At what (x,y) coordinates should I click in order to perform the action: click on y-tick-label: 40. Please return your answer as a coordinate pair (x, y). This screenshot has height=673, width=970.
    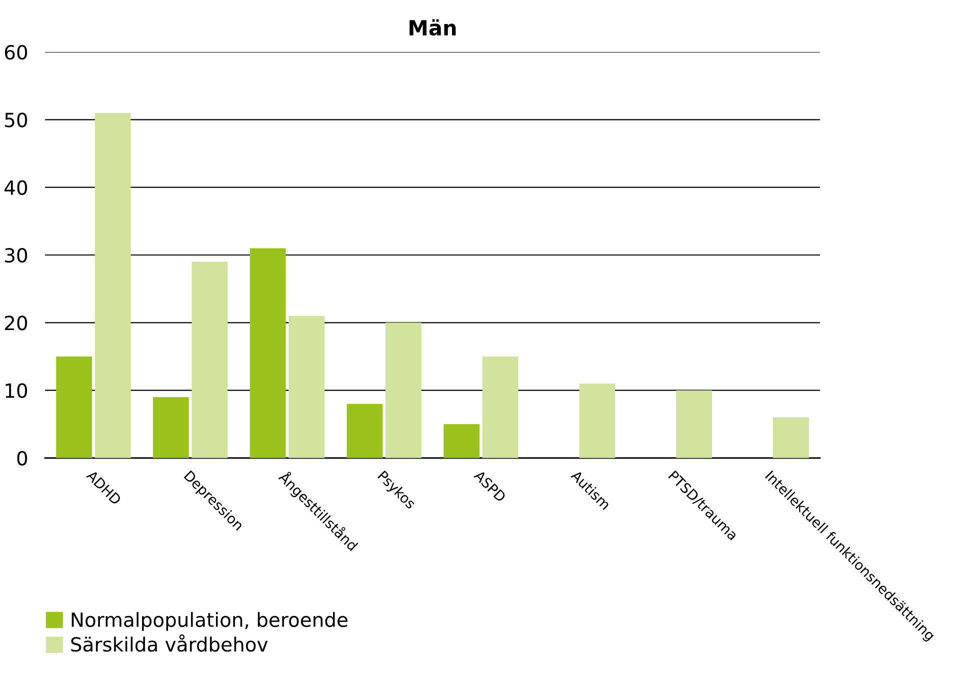
    Looking at the image, I should click on (16, 187).